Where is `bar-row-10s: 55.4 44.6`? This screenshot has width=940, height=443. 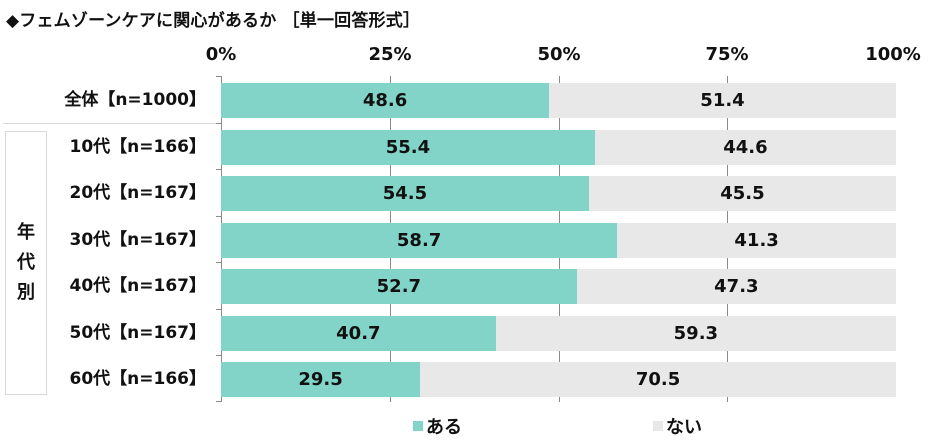 bar-row-10s: 55.4 44.6 is located at coordinates (558, 147).